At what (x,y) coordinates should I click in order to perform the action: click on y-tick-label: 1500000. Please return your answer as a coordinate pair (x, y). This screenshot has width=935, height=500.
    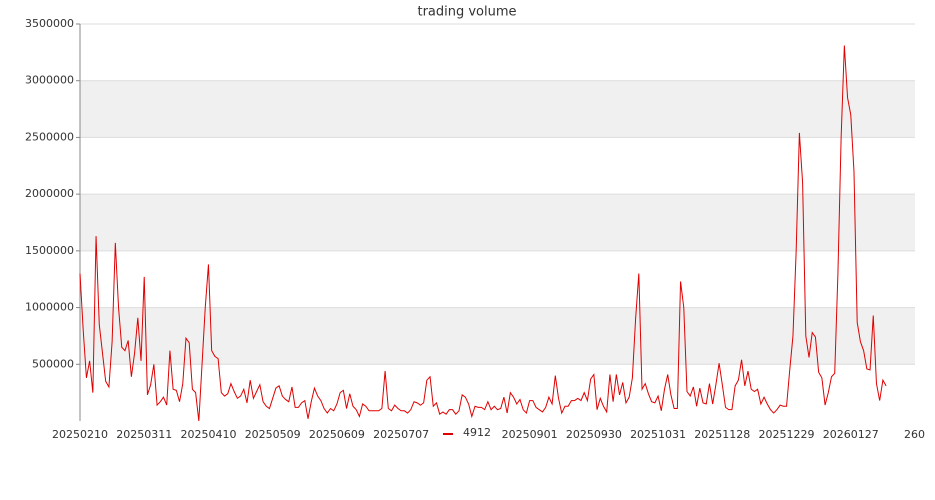
    Looking at the image, I should click on (49, 250).